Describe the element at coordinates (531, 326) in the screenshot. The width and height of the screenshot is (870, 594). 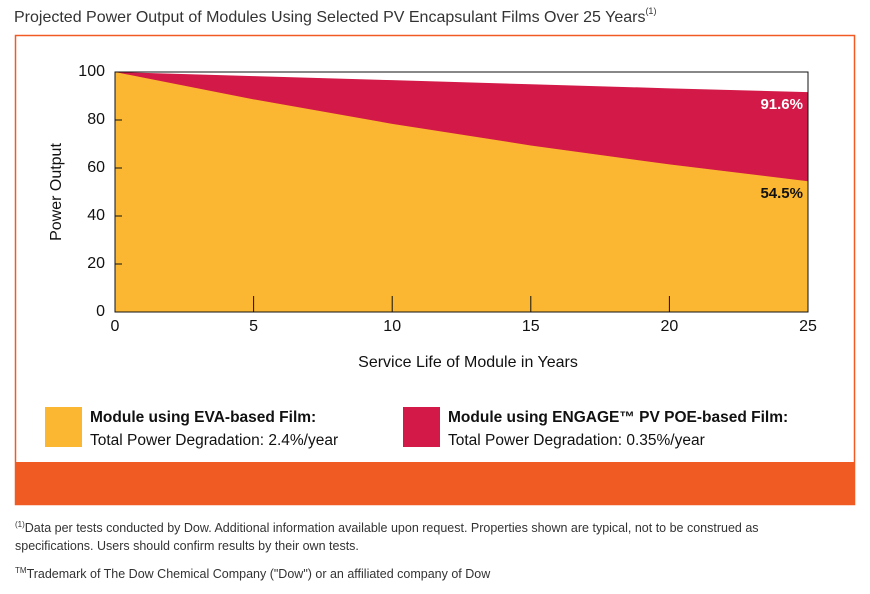
I see `x-tick-label: 15` at that location.